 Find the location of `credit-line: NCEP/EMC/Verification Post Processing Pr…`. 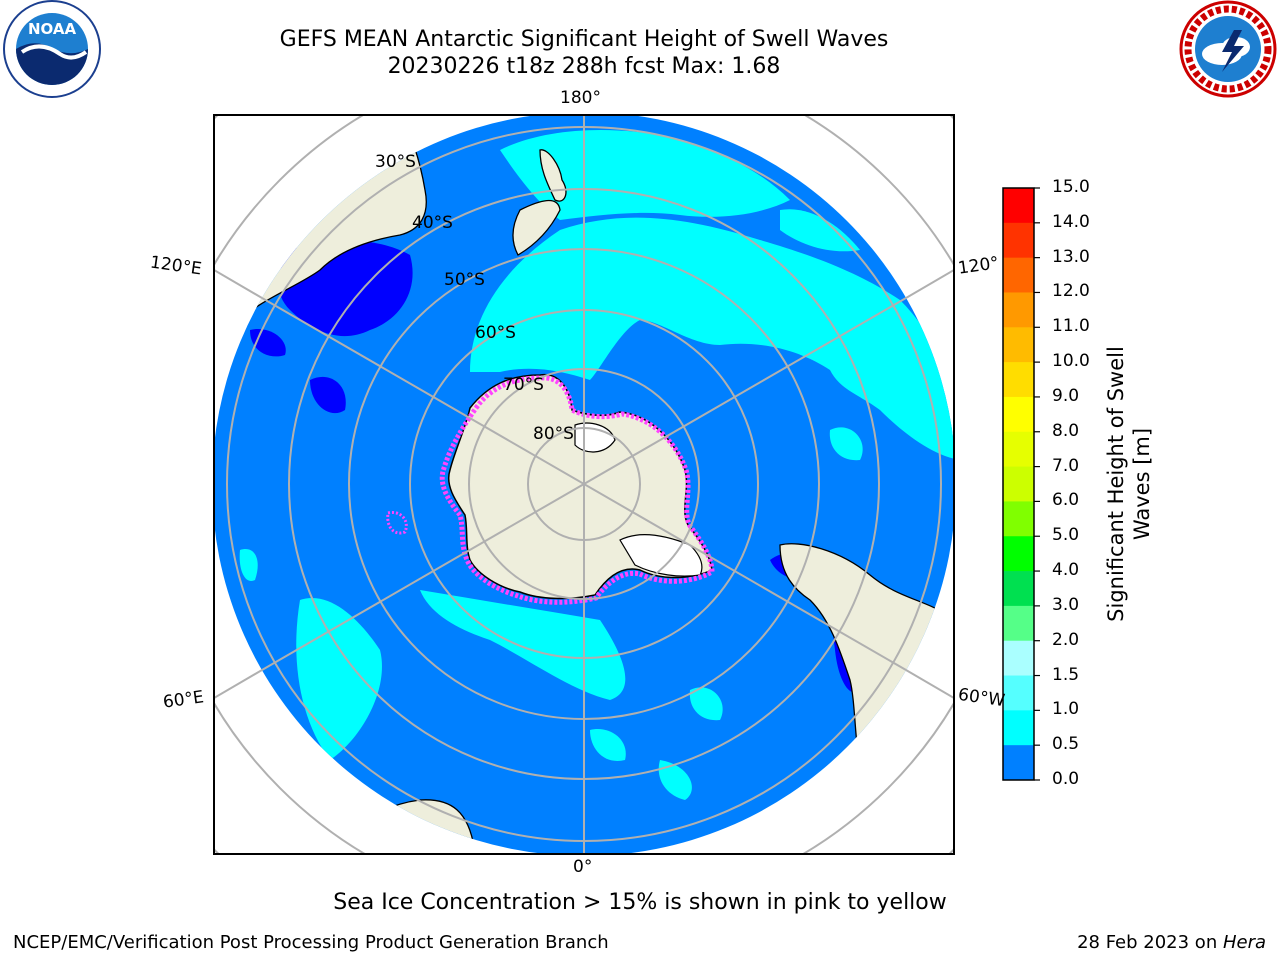

credit-line: NCEP/EMC/Verification Post Processing Pr… is located at coordinates (311, 942).